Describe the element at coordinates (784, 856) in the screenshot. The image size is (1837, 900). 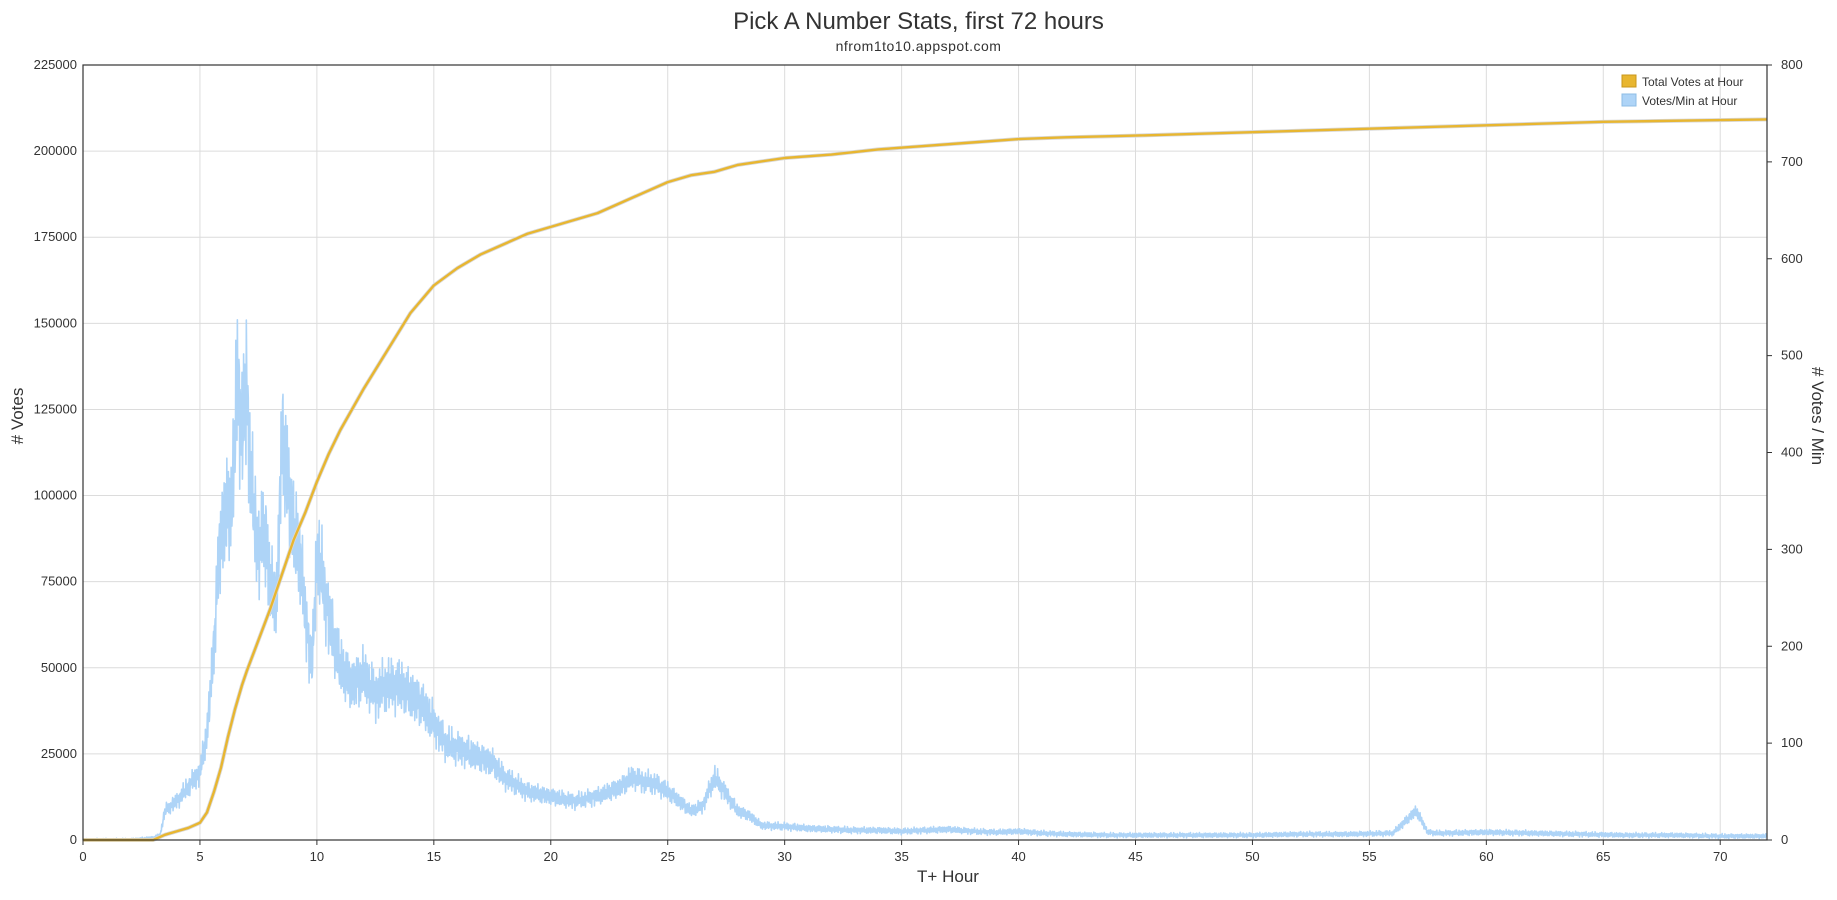
I see `x-tick-label: 30` at that location.